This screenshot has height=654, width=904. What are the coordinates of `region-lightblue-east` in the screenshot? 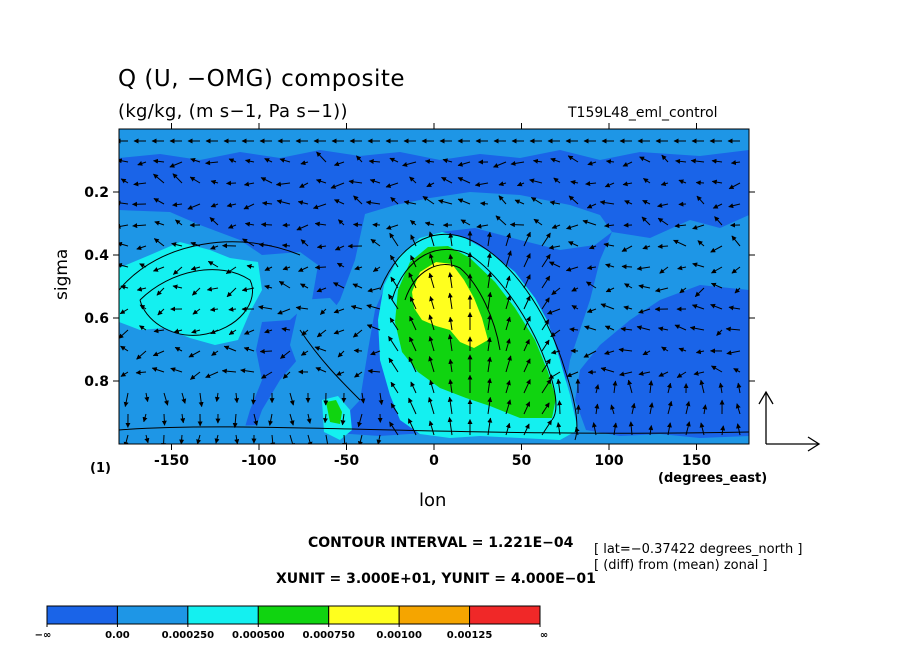 It's located at (654, 329).